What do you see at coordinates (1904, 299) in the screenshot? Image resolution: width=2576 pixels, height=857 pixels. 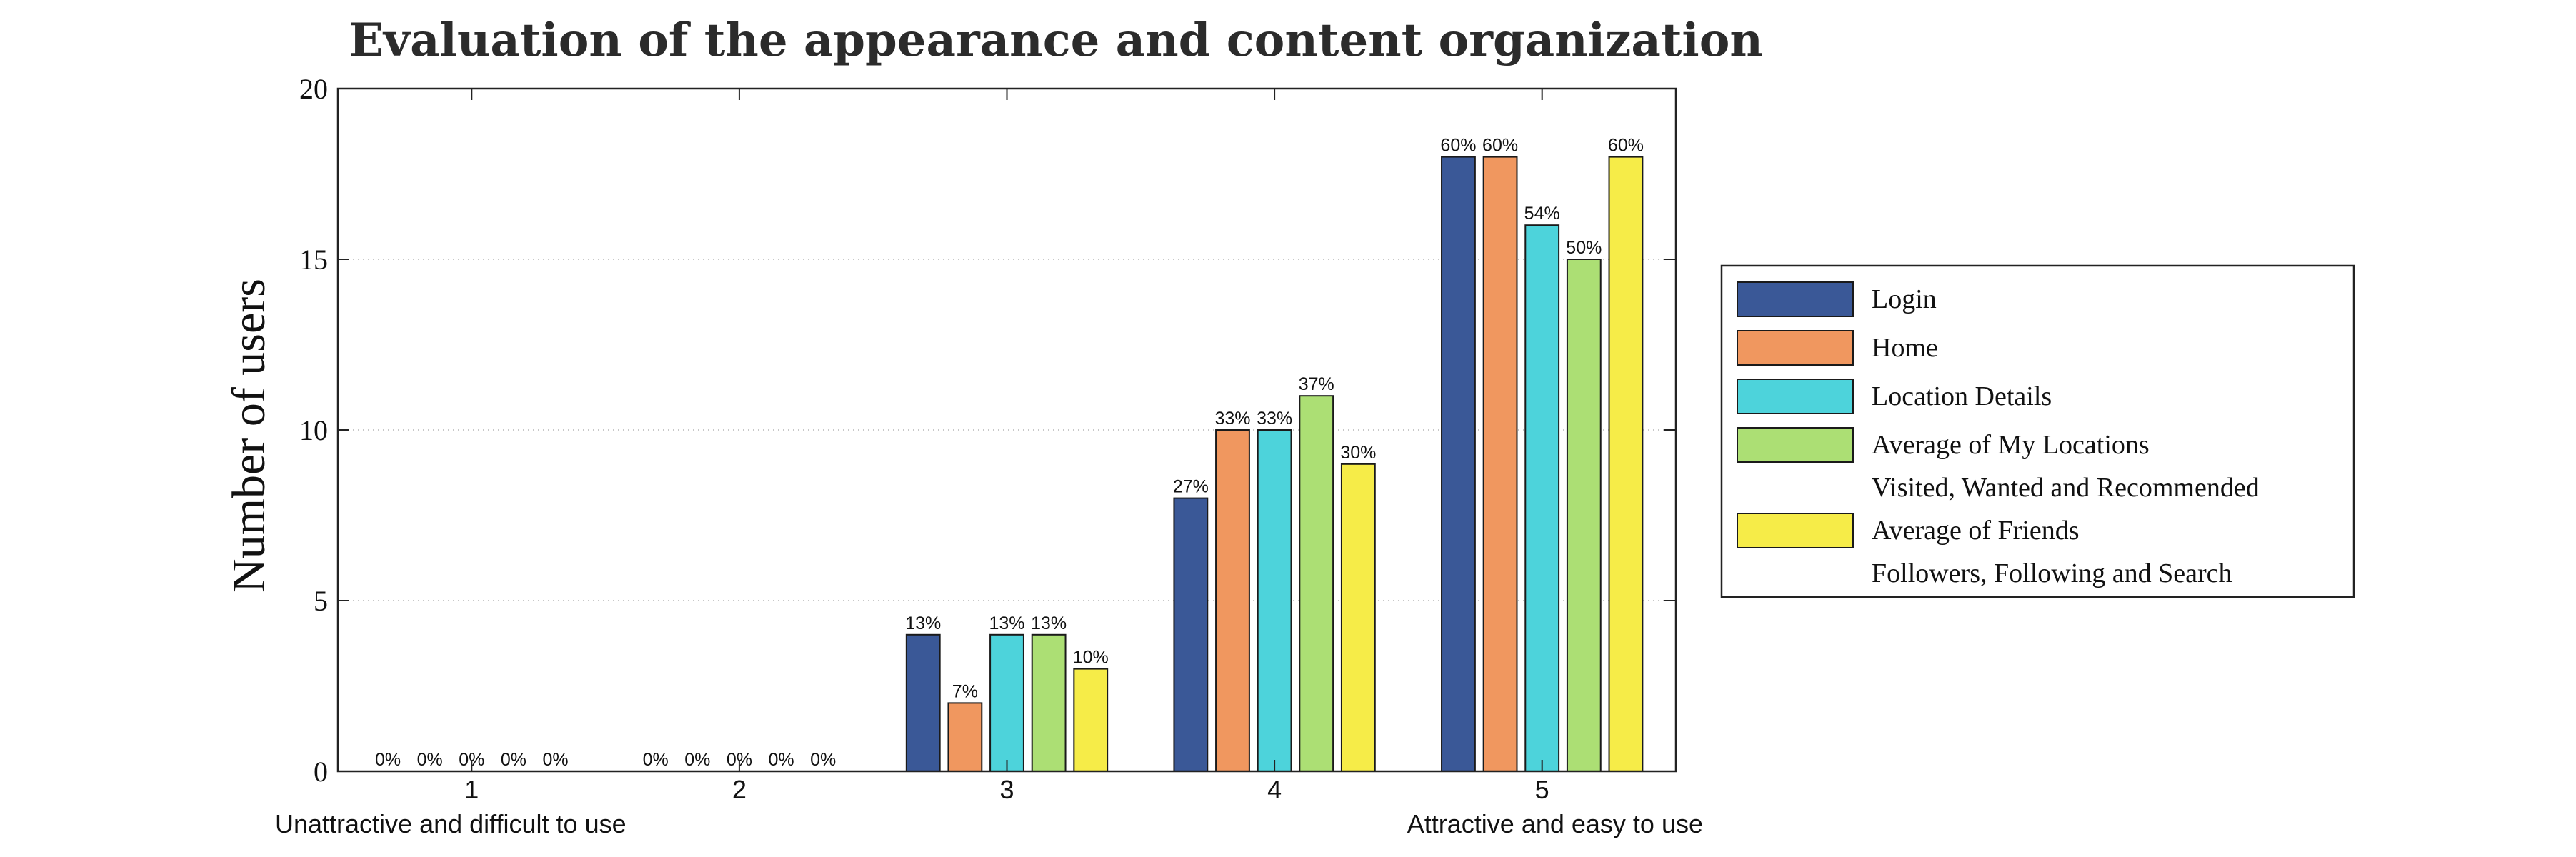 I see `legend-label: Login` at bounding box center [1904, 299].